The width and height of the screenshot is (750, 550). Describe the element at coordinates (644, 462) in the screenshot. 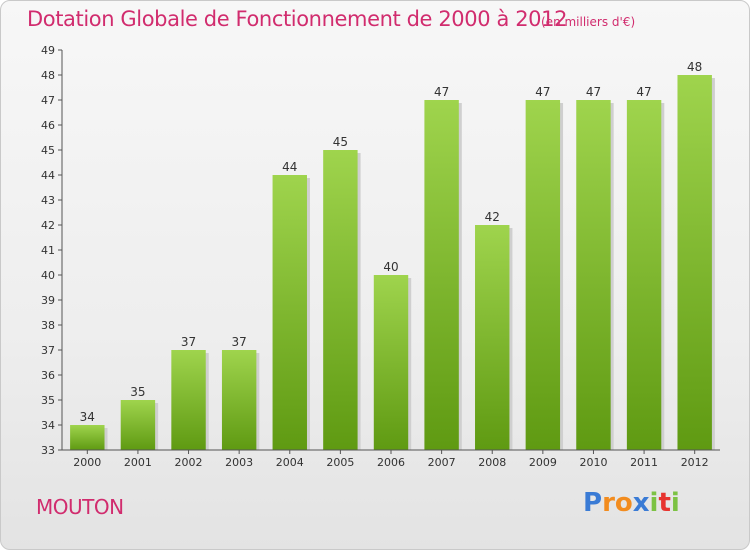

I see `x-tick-label: 2011` at that location.